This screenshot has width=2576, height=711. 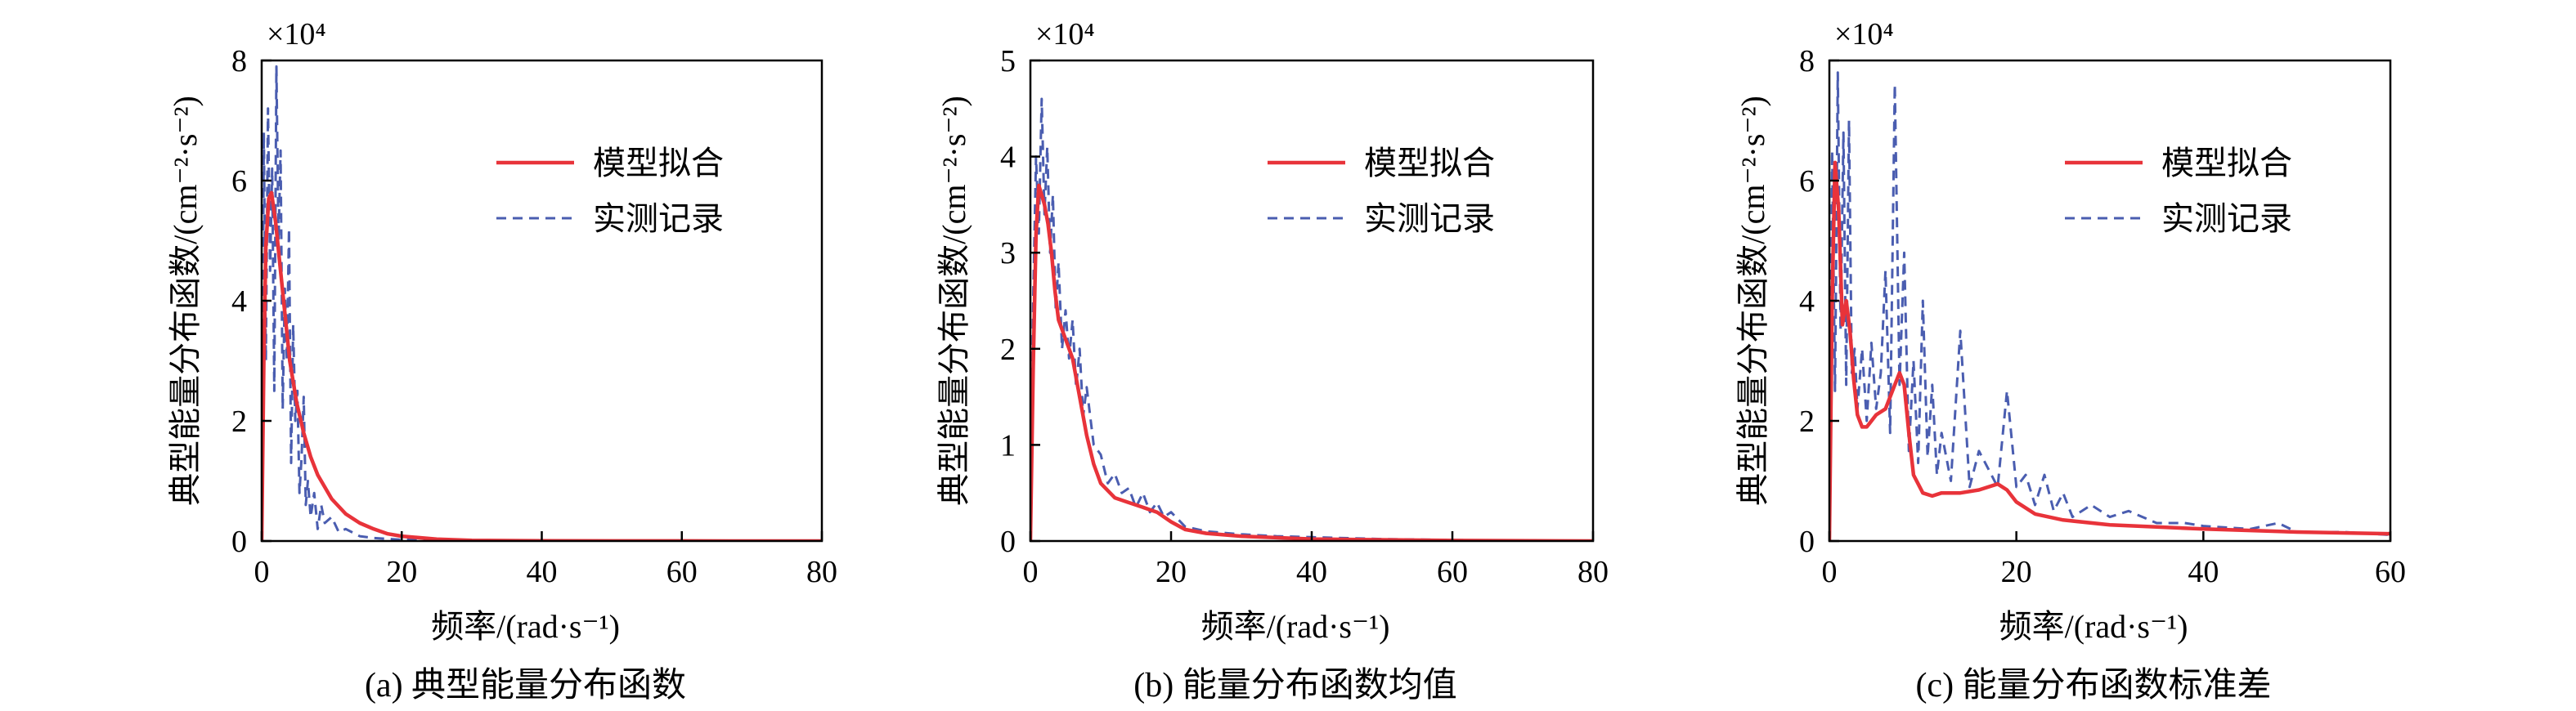 What do you see at coordinates (1295, 685) in the screenshot?
I see `panel-caption: (b) 能量分布函数均值` at bounding box center [1295, 685].